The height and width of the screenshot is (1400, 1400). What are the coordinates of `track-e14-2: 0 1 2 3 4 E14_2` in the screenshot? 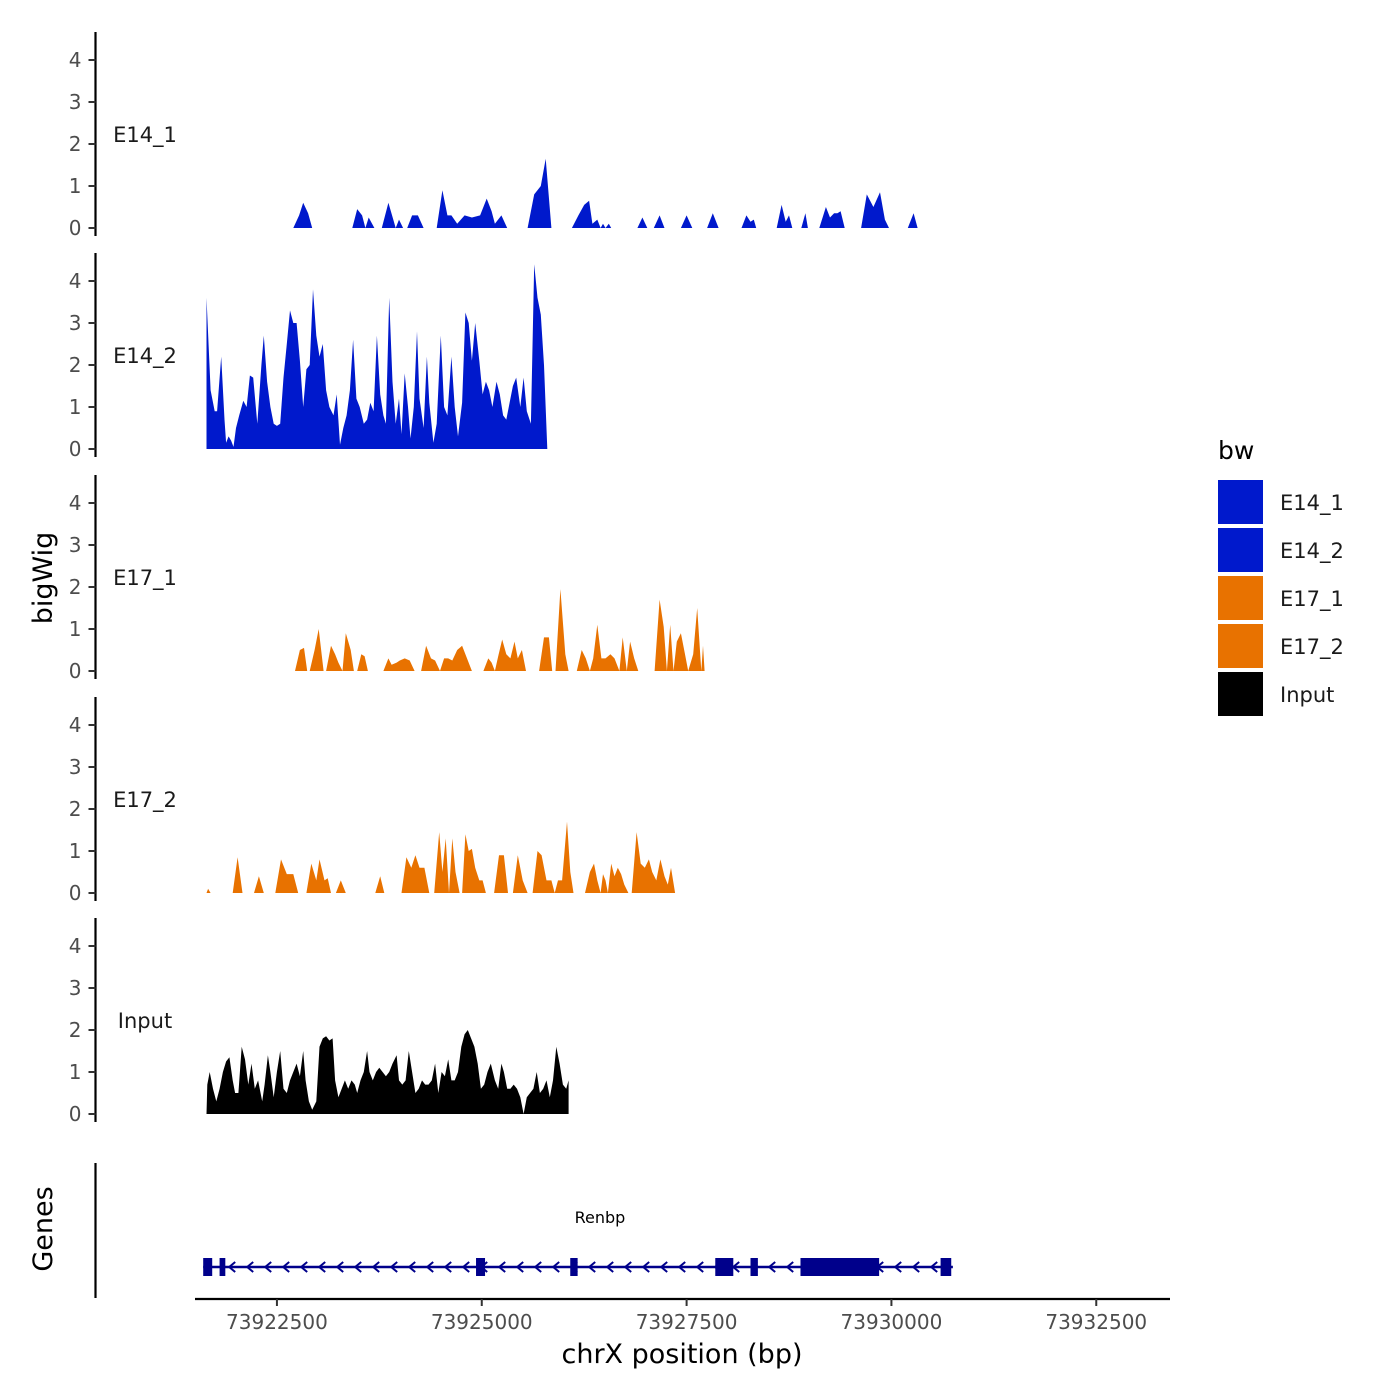 It's located at (308, 357).